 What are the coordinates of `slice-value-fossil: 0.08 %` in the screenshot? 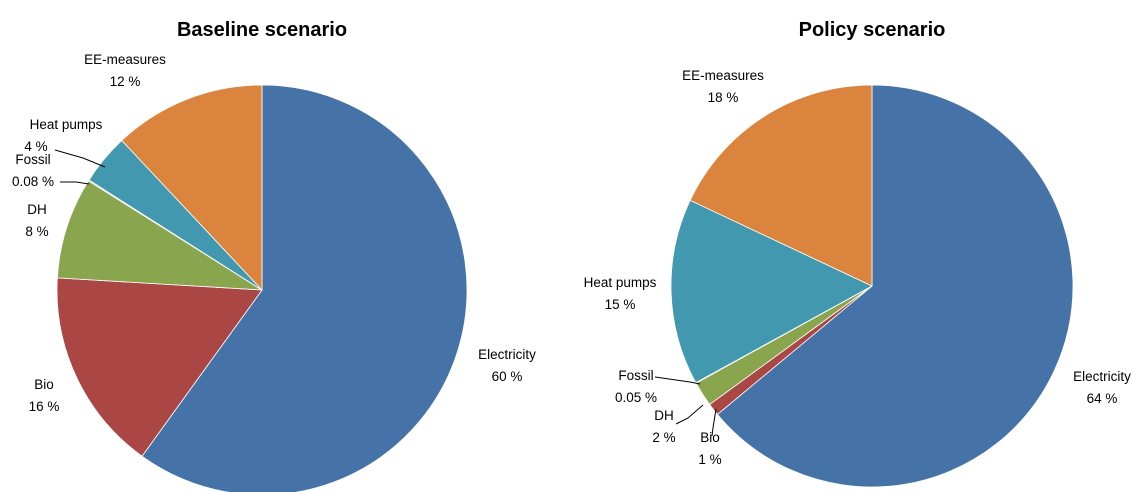 It's located at (33, 181).